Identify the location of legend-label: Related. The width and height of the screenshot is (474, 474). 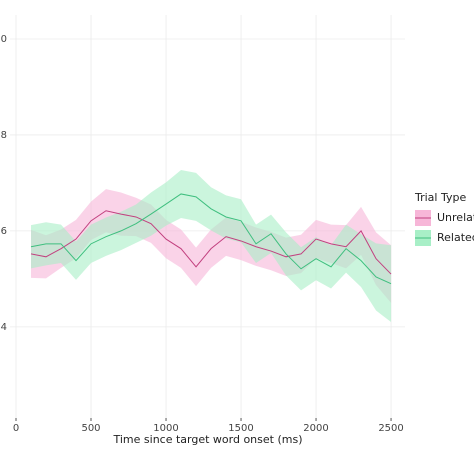
(455, 237).